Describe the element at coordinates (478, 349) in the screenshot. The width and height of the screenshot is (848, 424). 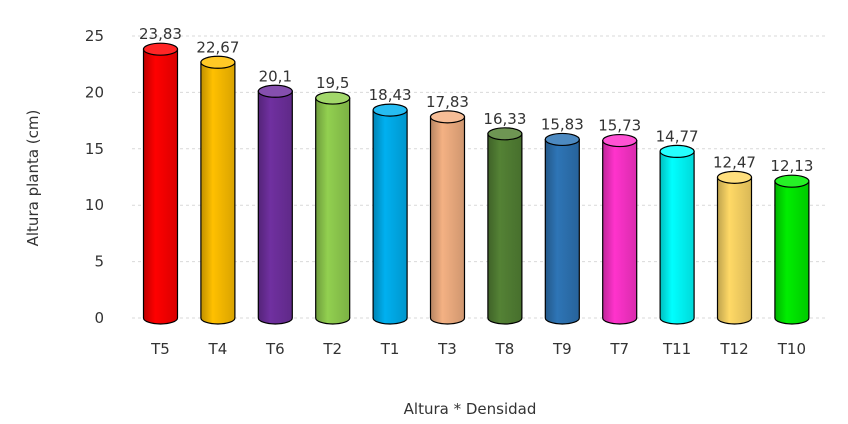
I see `x-axis-ticks: T5 T4 T6 T2 T1 T3 T8 T9 T7 T11 T12 T10` at that location.